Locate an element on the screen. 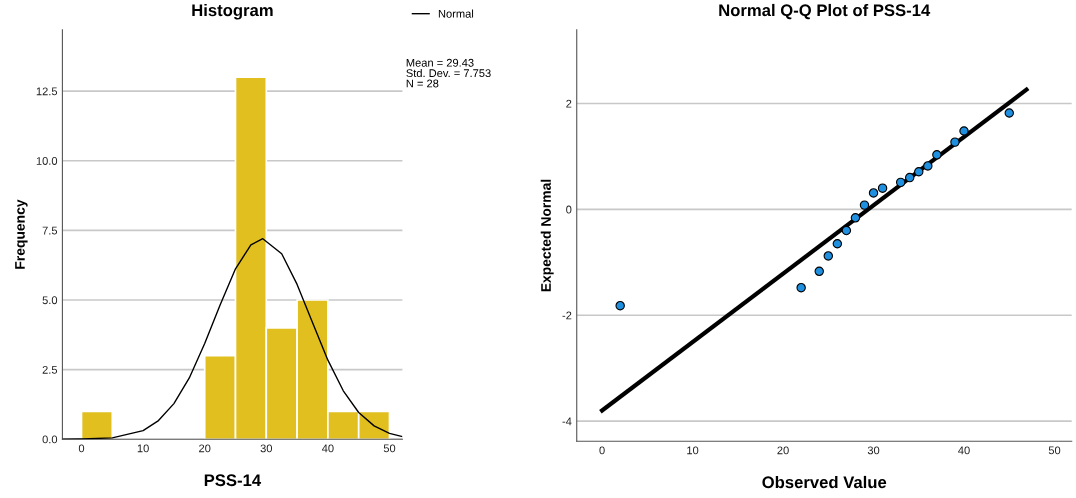  y-tick-label: 12.5 is located at coordinates (47, 91).